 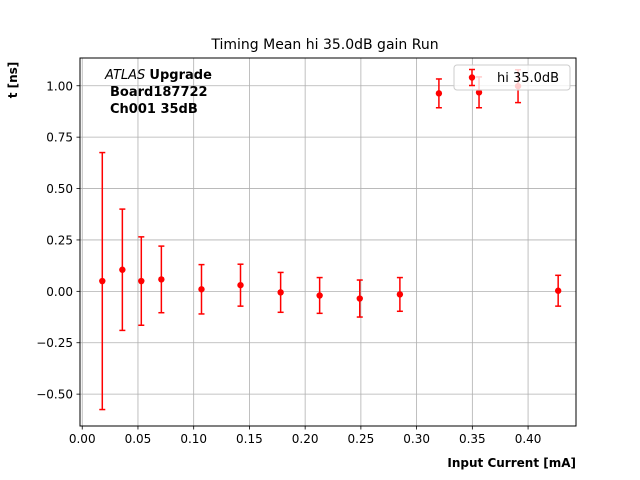 I want to click on x-tick-label: 0.15, so click(x=249, y=439).